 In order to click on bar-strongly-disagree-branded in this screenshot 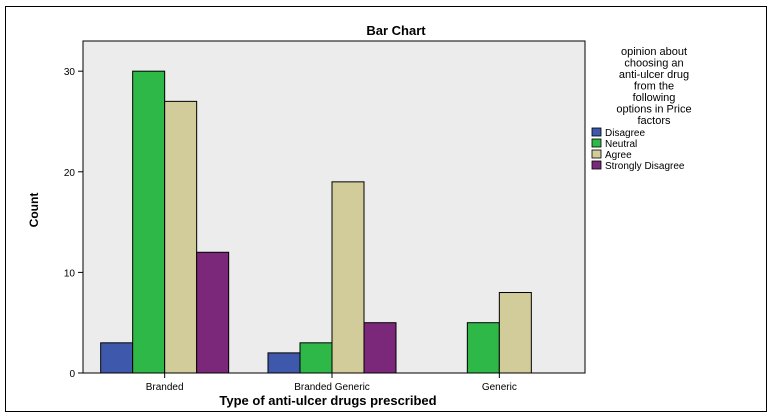, I will do `click(213, 312)`.